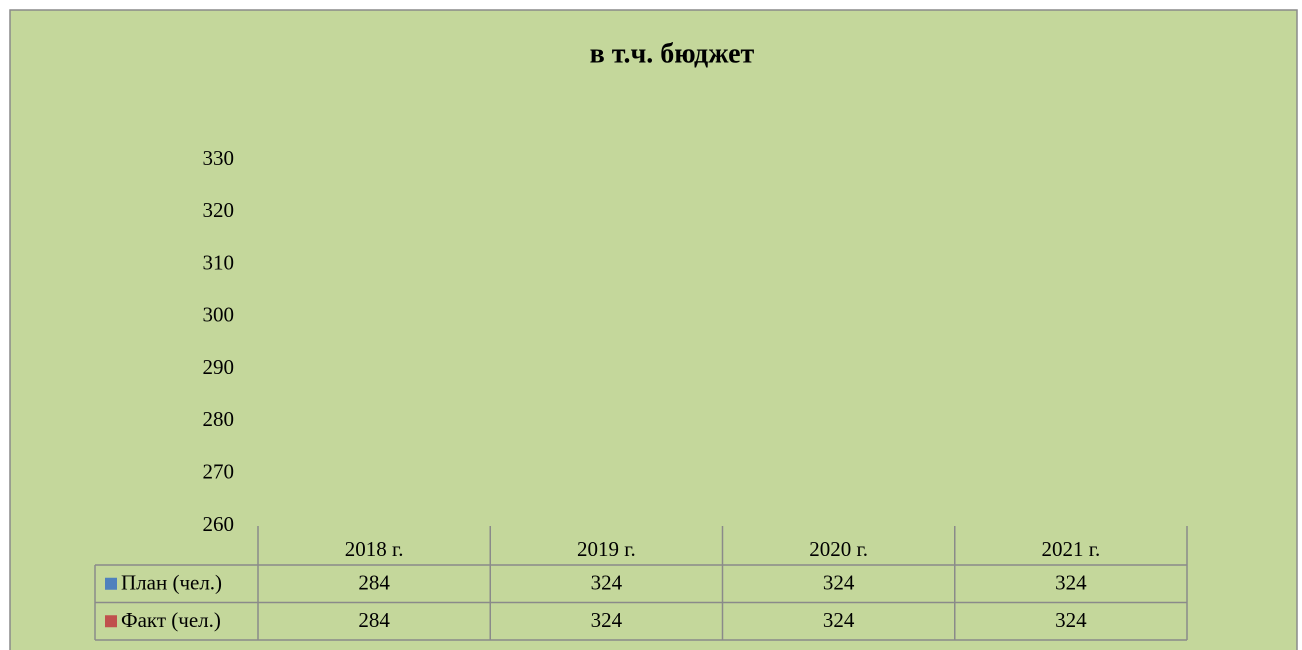 The image size is (1302, 650). Describe the element at coordinates (219, 419) in the screenshot. I see `y-tick-label: 280` at that location.